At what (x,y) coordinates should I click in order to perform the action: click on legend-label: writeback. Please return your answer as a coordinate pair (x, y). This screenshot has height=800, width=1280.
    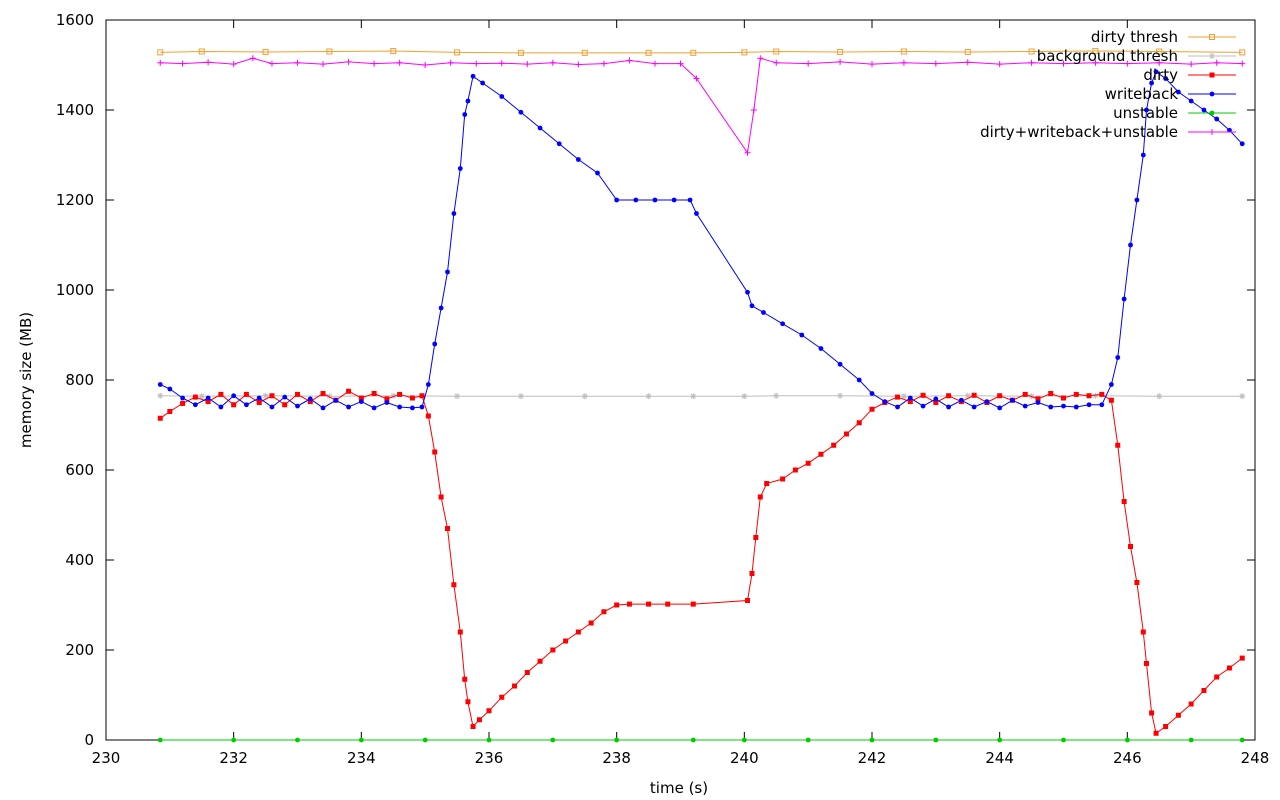
    Looking at the image, I should click on (1142, 94).